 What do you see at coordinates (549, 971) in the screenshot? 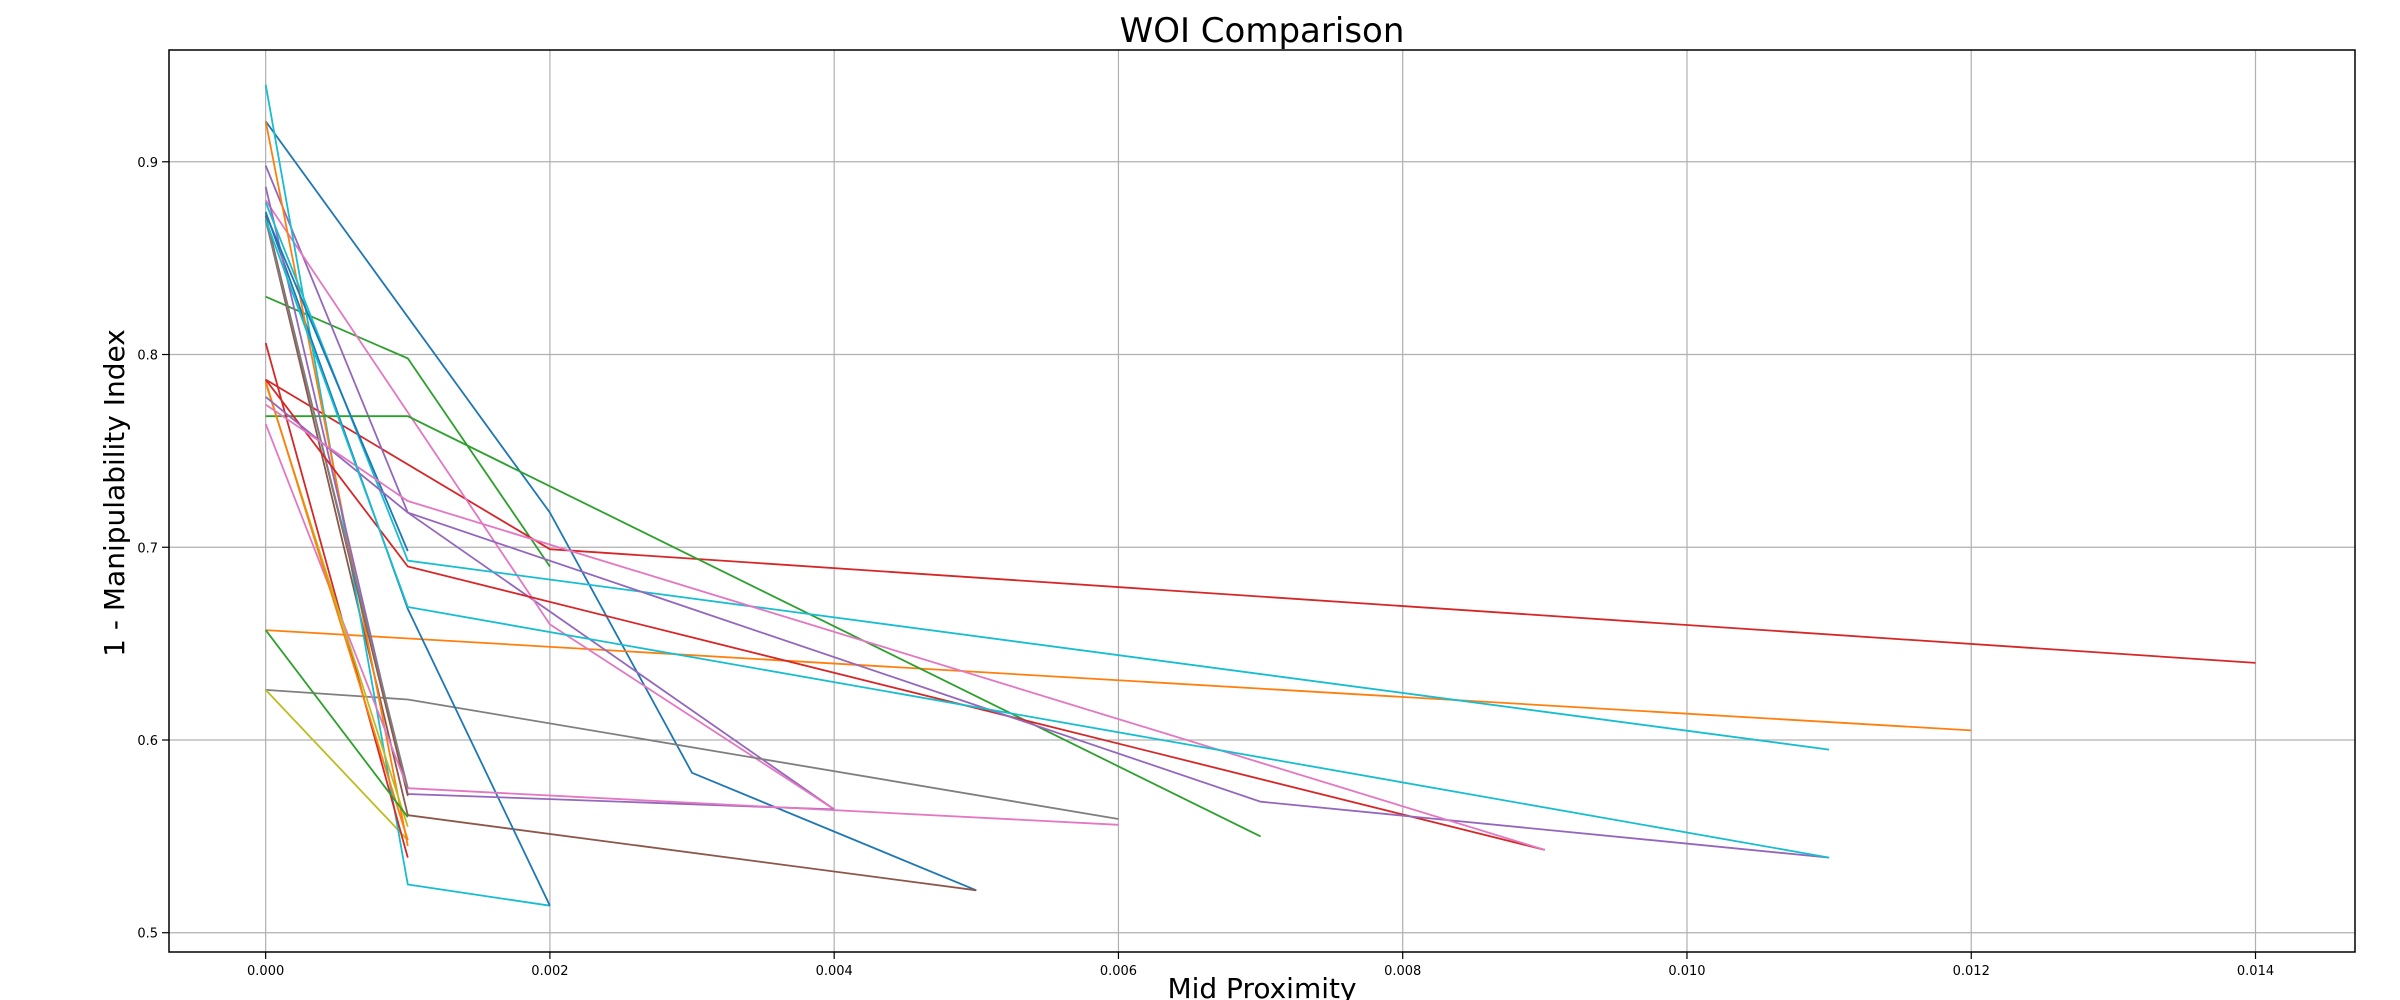
I see `x-tick-label: 0.002` at bounding box center [549, 971].